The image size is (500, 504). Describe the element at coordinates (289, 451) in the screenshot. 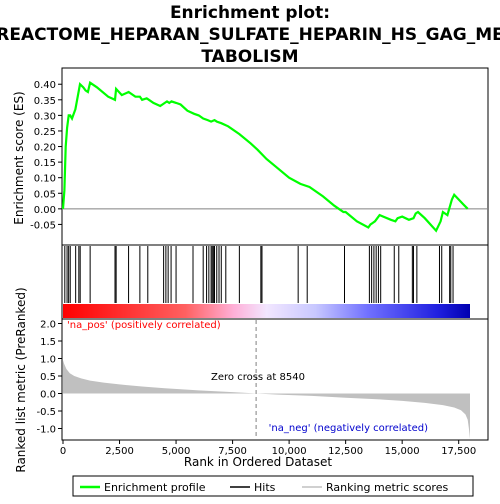

I see `x-tick-label: 10,000` at that location.